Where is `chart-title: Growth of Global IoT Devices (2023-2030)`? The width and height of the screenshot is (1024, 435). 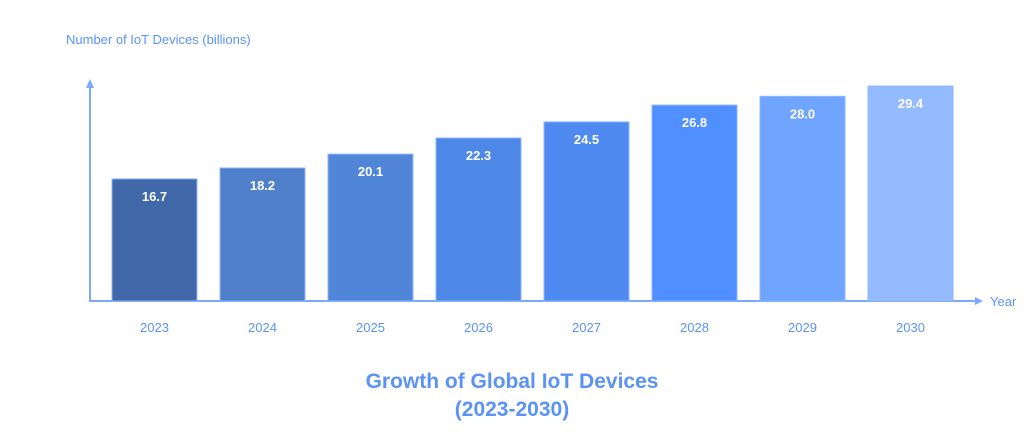 chart-title: Growth of Global IoT Devices (2023-2030) is located at coordinates (512, 396).